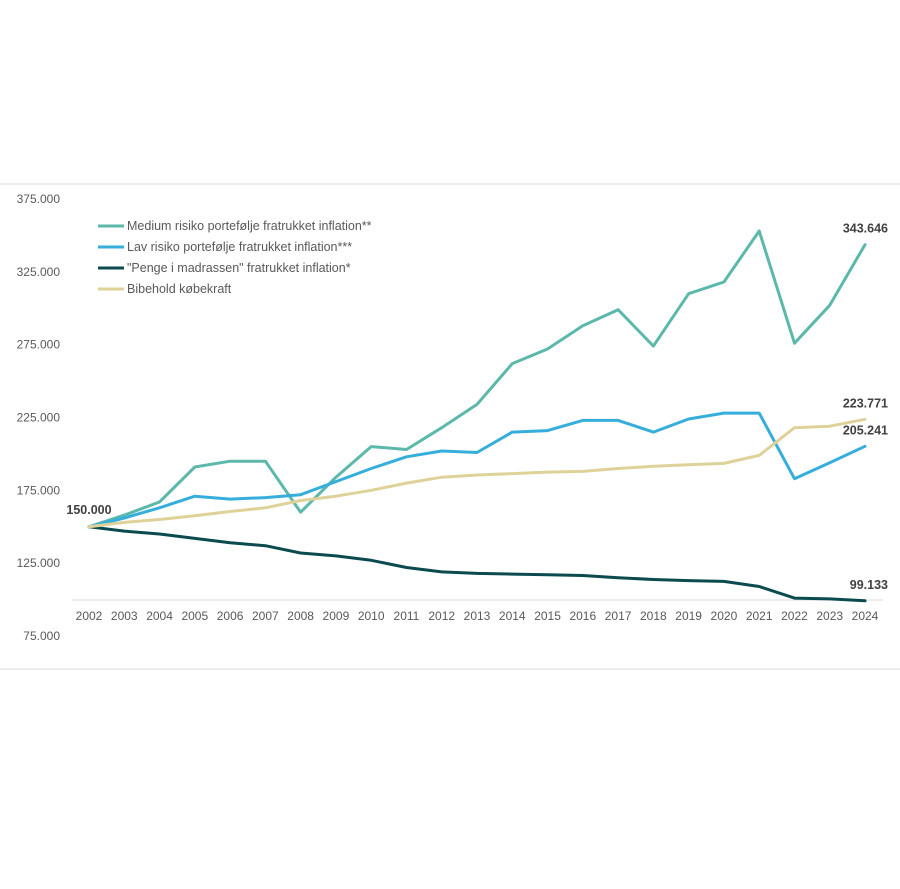 This screenshot has height=889, width=900. Describe the element at coordinates (829, 616) in the screenshot. I see `x-tick-label: 2023` at that location.